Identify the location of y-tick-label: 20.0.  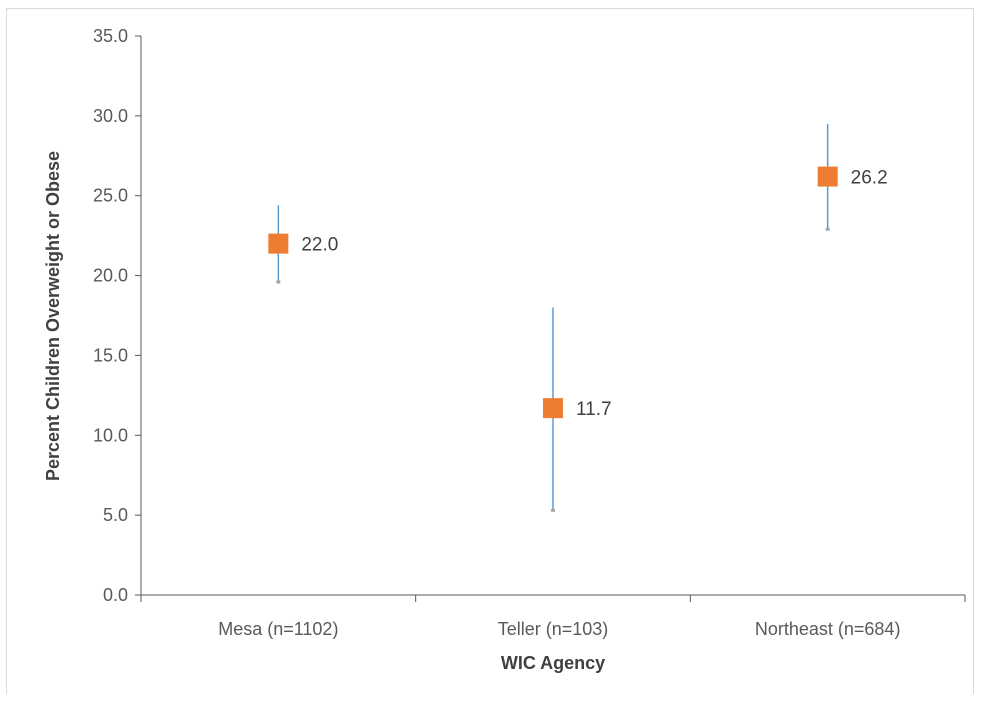
(110, 276).